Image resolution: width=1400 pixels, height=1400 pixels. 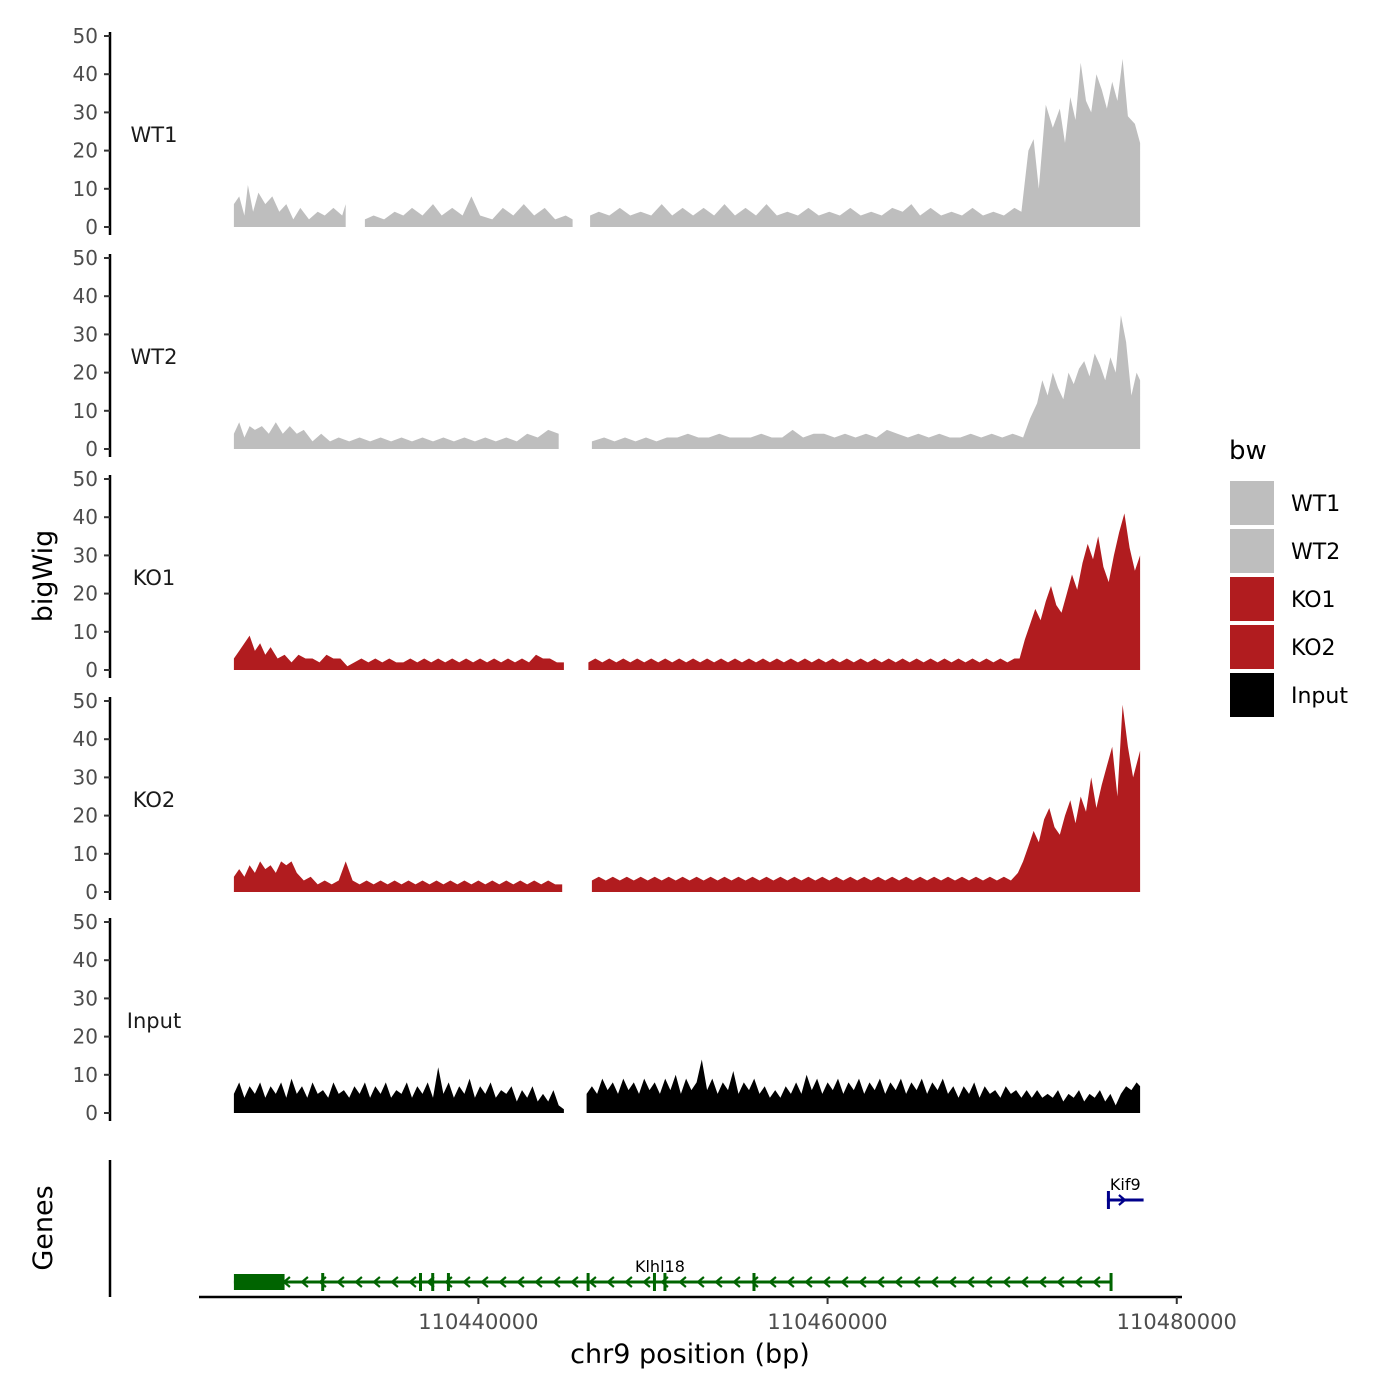 I want to click on x-axis: 110440000 110460000 110480000, so click(x=718, y=1314).